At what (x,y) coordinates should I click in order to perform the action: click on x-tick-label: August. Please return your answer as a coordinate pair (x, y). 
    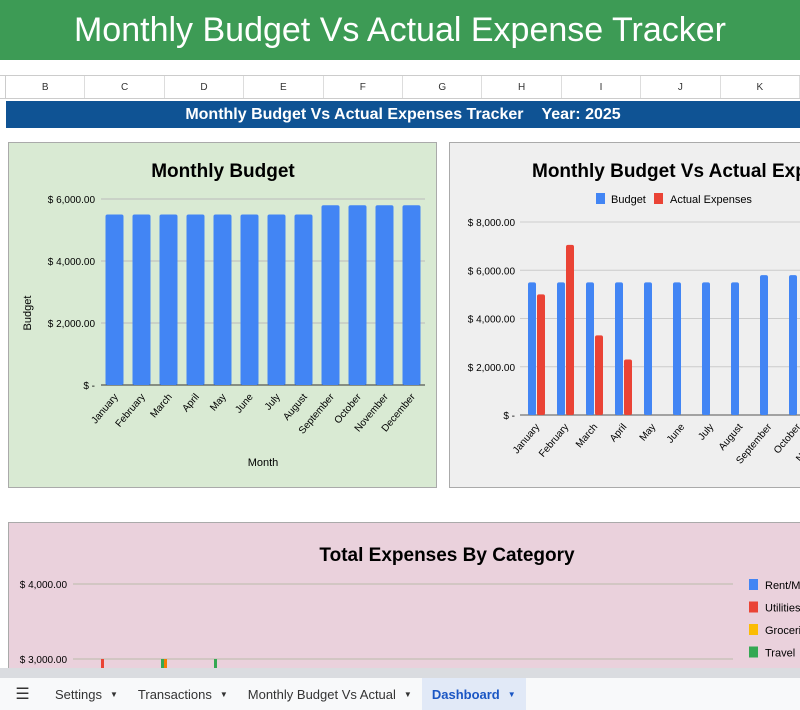
    Looking at the image, I should click on (731, 437).